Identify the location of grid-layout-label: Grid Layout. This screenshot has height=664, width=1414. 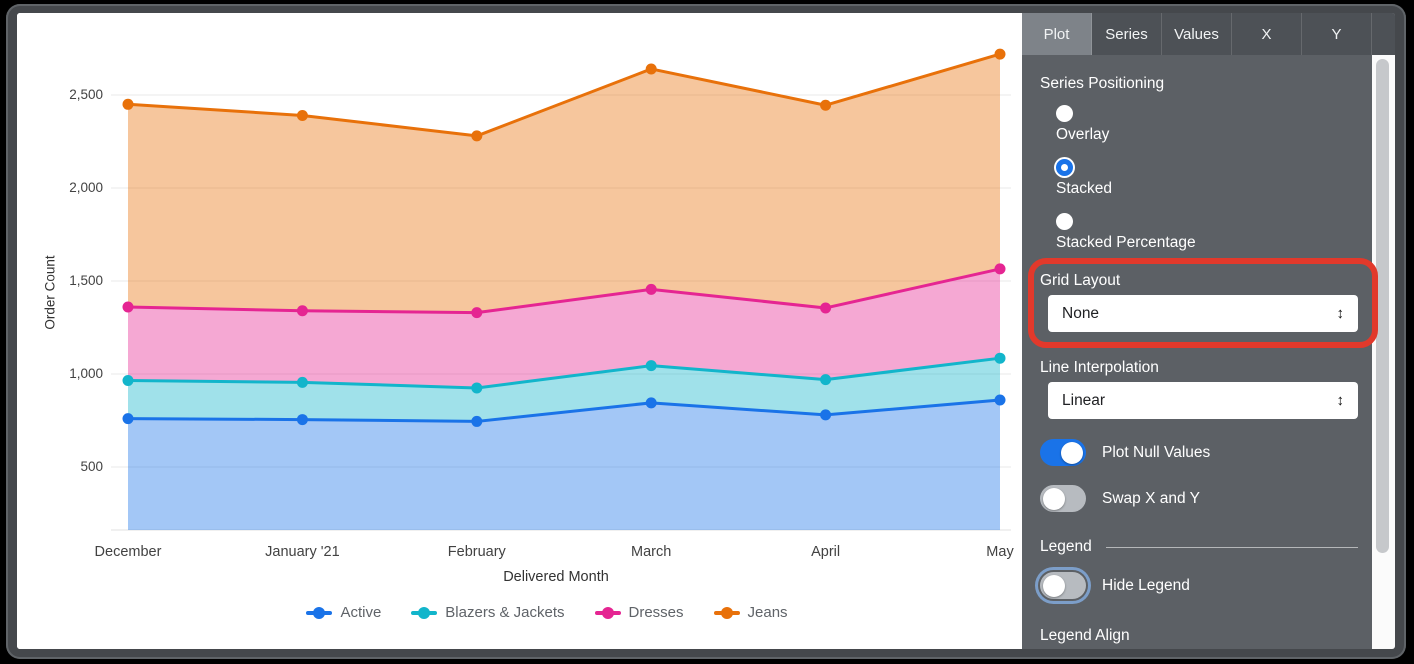
(1080, 280).